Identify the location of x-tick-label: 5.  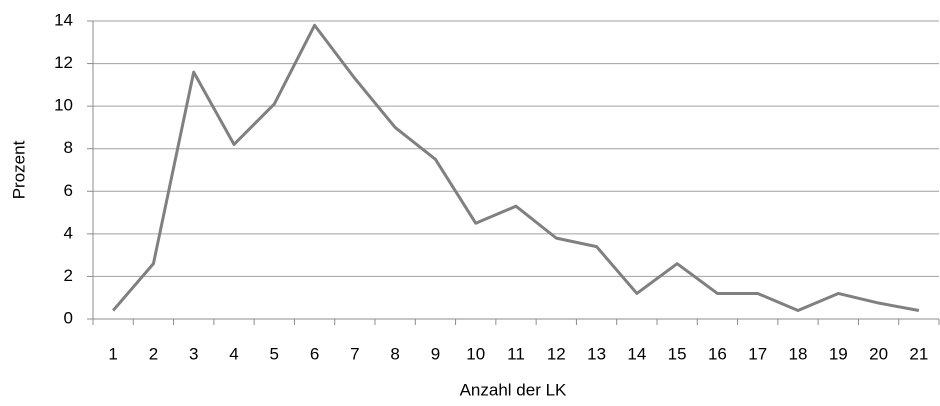
(274, 353).